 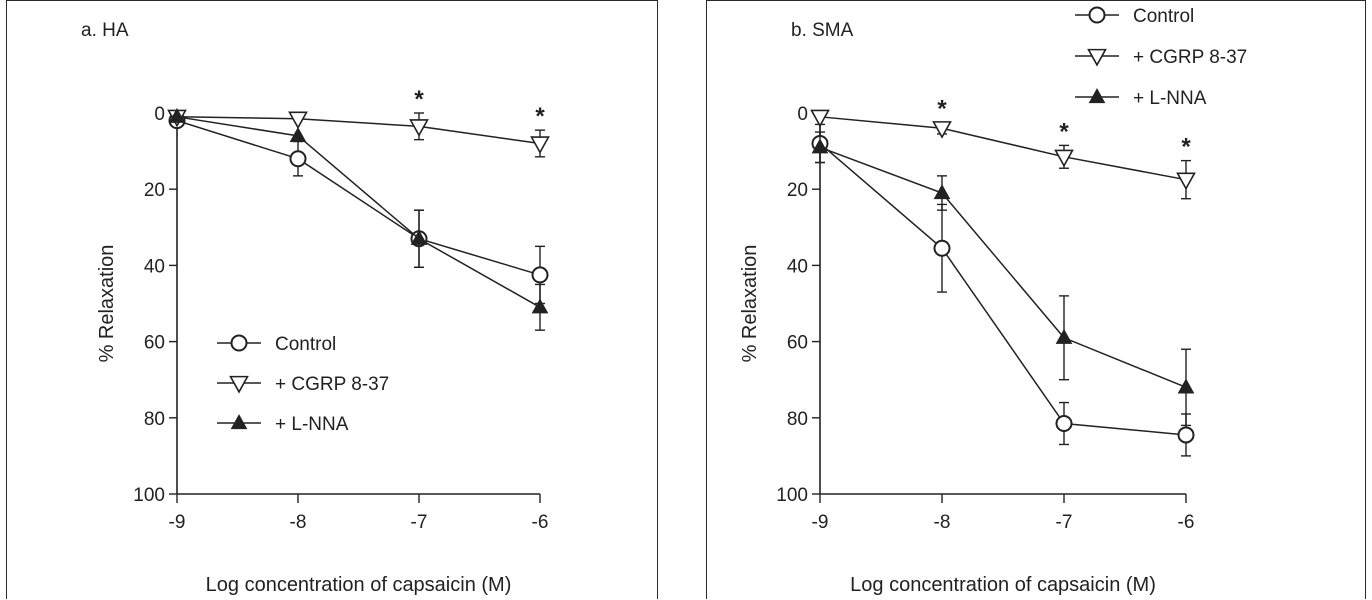 What do you see at coordinates (105, 30) in the screenshot?
I see `chart-title: a. HA` at bounding box center [105, 30].